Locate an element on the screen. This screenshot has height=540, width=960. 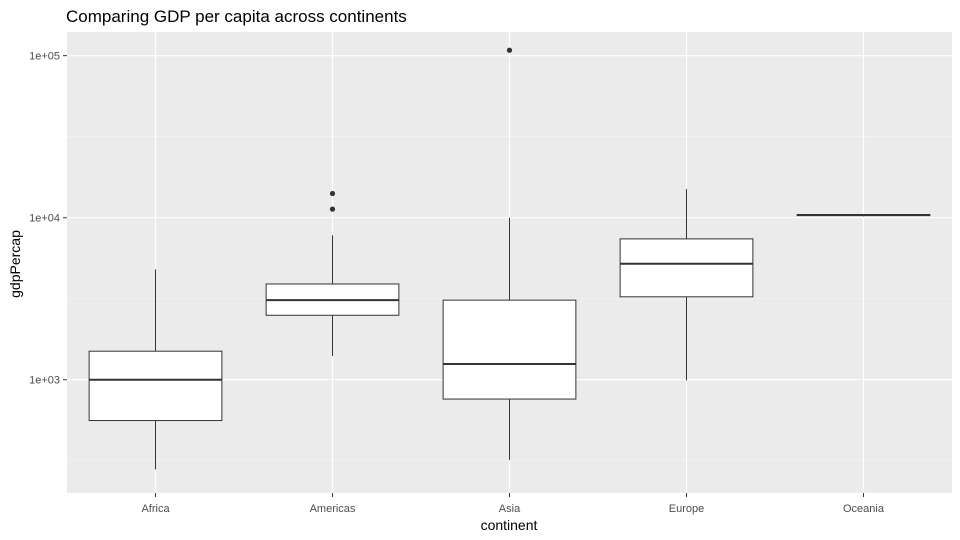
x-axis: Africa Americas Asia Europe Oceania is located at coordinates (513, 504).